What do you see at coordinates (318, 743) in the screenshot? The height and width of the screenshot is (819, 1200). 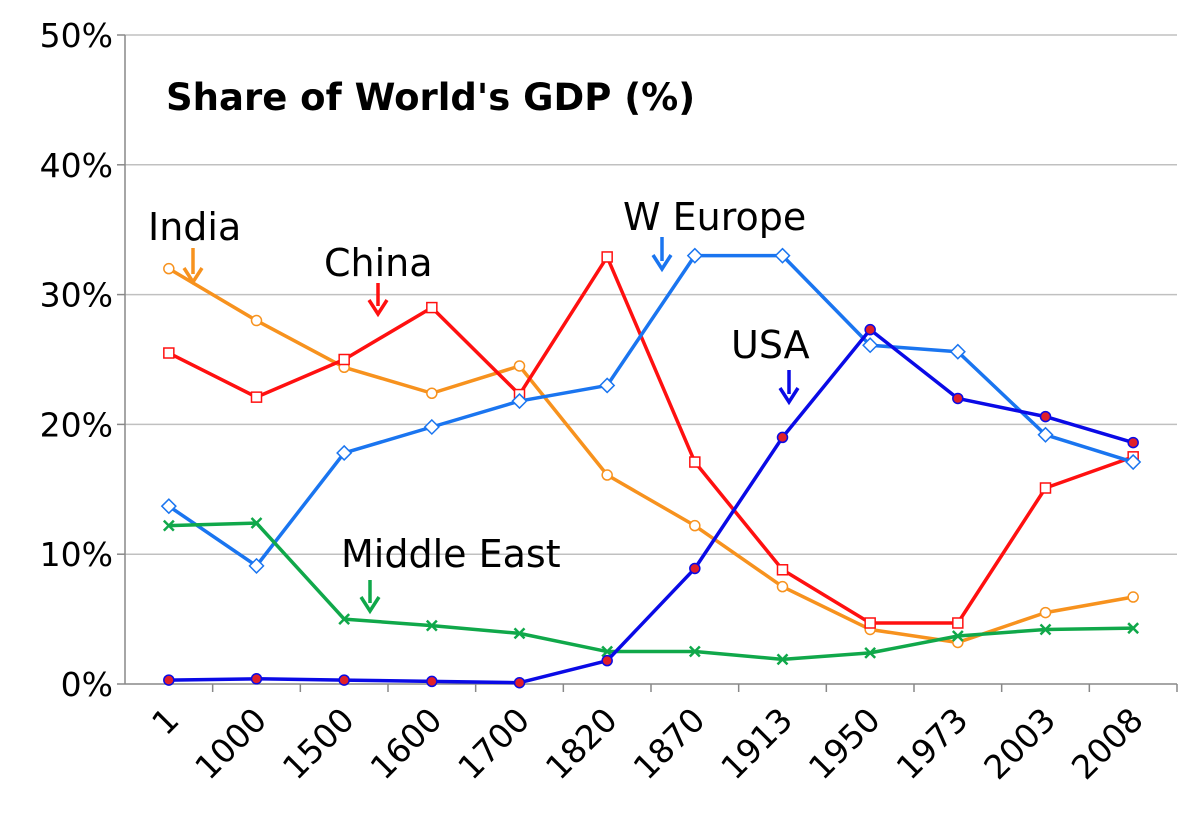 I see `x-tick-label: 1500` at bounding box center [318, 743].